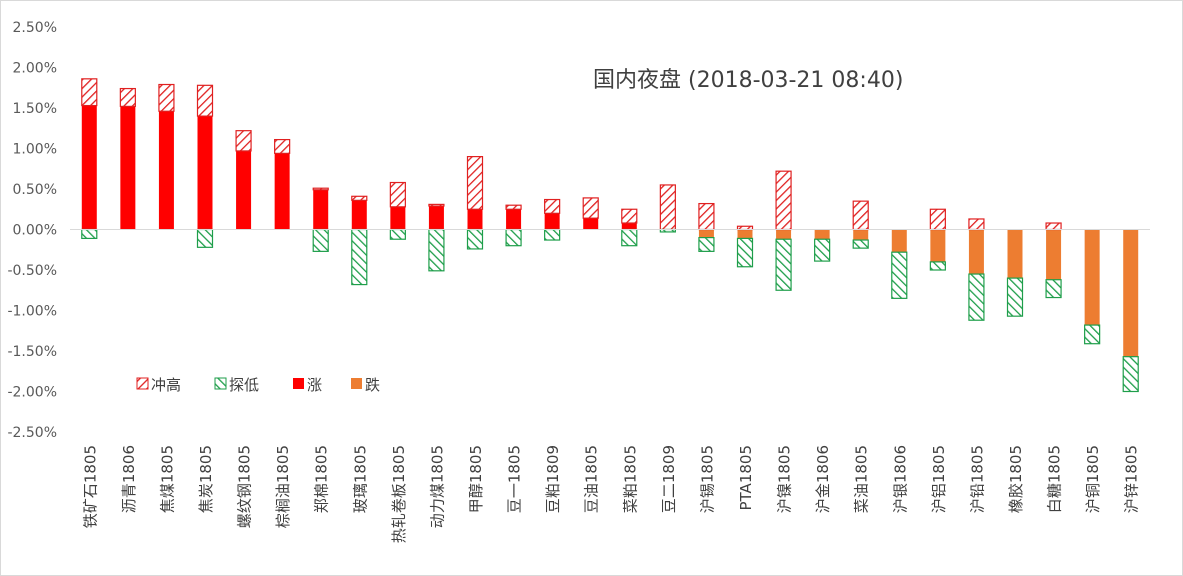  Describe the element at coordinates (515, 479) in the screenshot. I see `x-tick-label: 豆一1805` at that location.